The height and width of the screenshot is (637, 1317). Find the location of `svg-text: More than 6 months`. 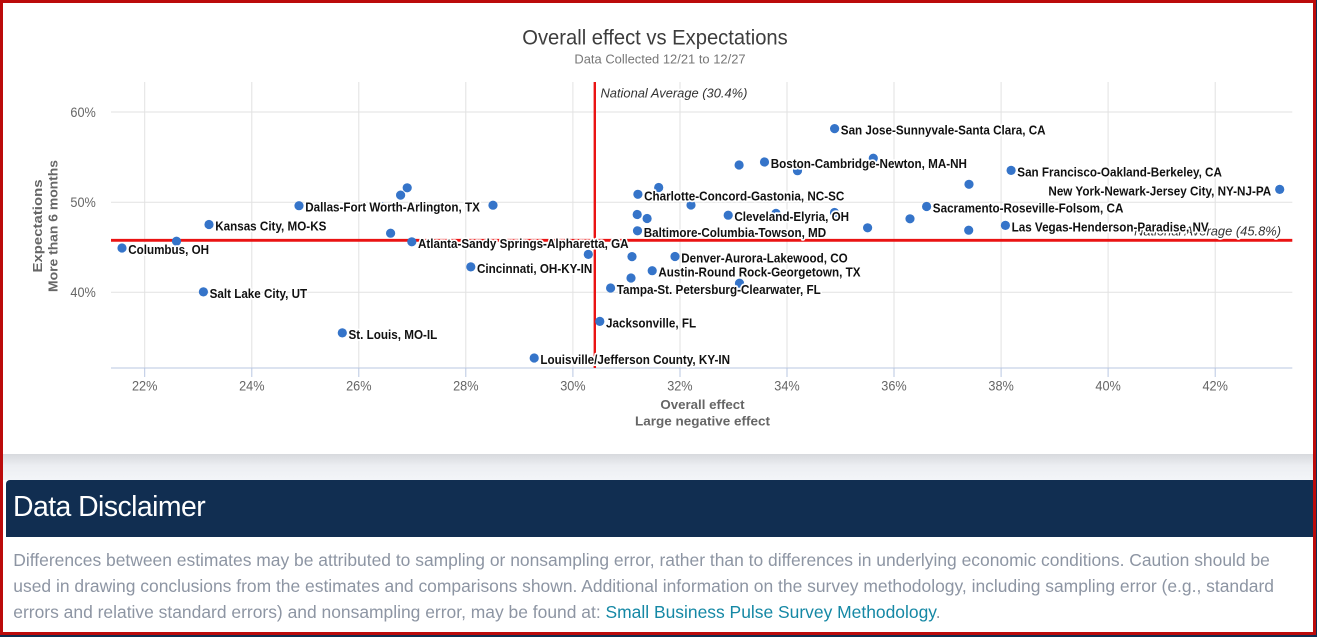

svg-text: More than 6 months is located at coordinates (52, 226).